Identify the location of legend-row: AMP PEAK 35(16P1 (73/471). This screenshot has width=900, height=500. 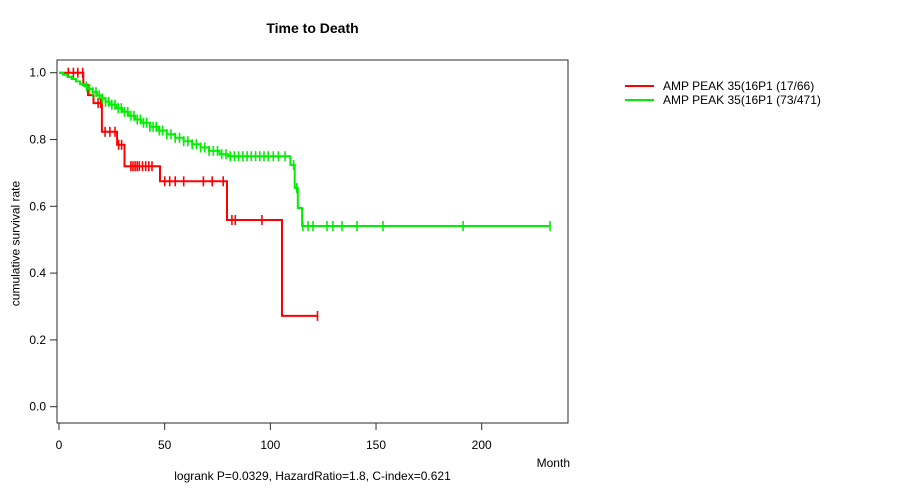
(723, 100).